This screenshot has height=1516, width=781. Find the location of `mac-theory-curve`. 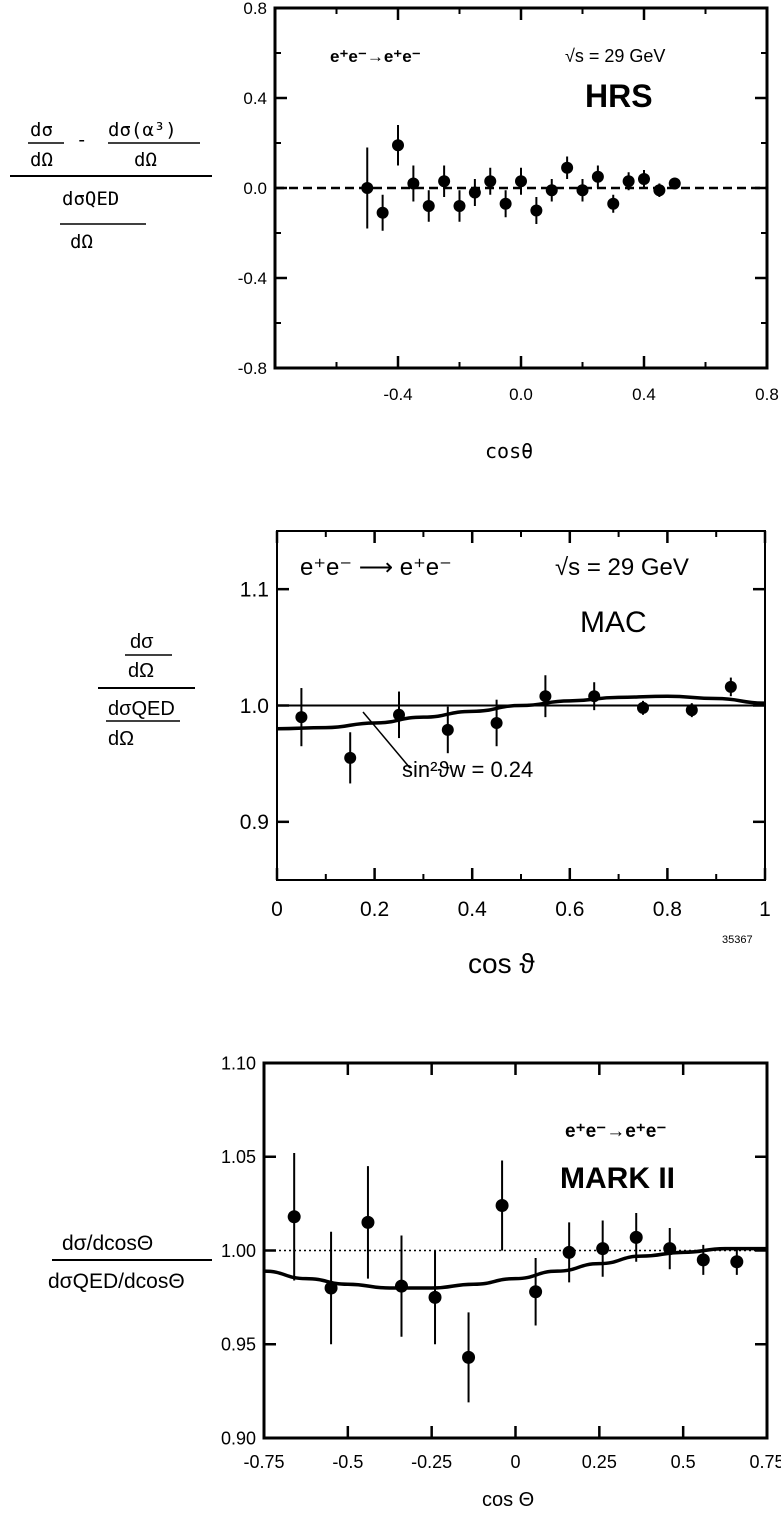

mac-theory-curve is located at coordinates (521, 712).